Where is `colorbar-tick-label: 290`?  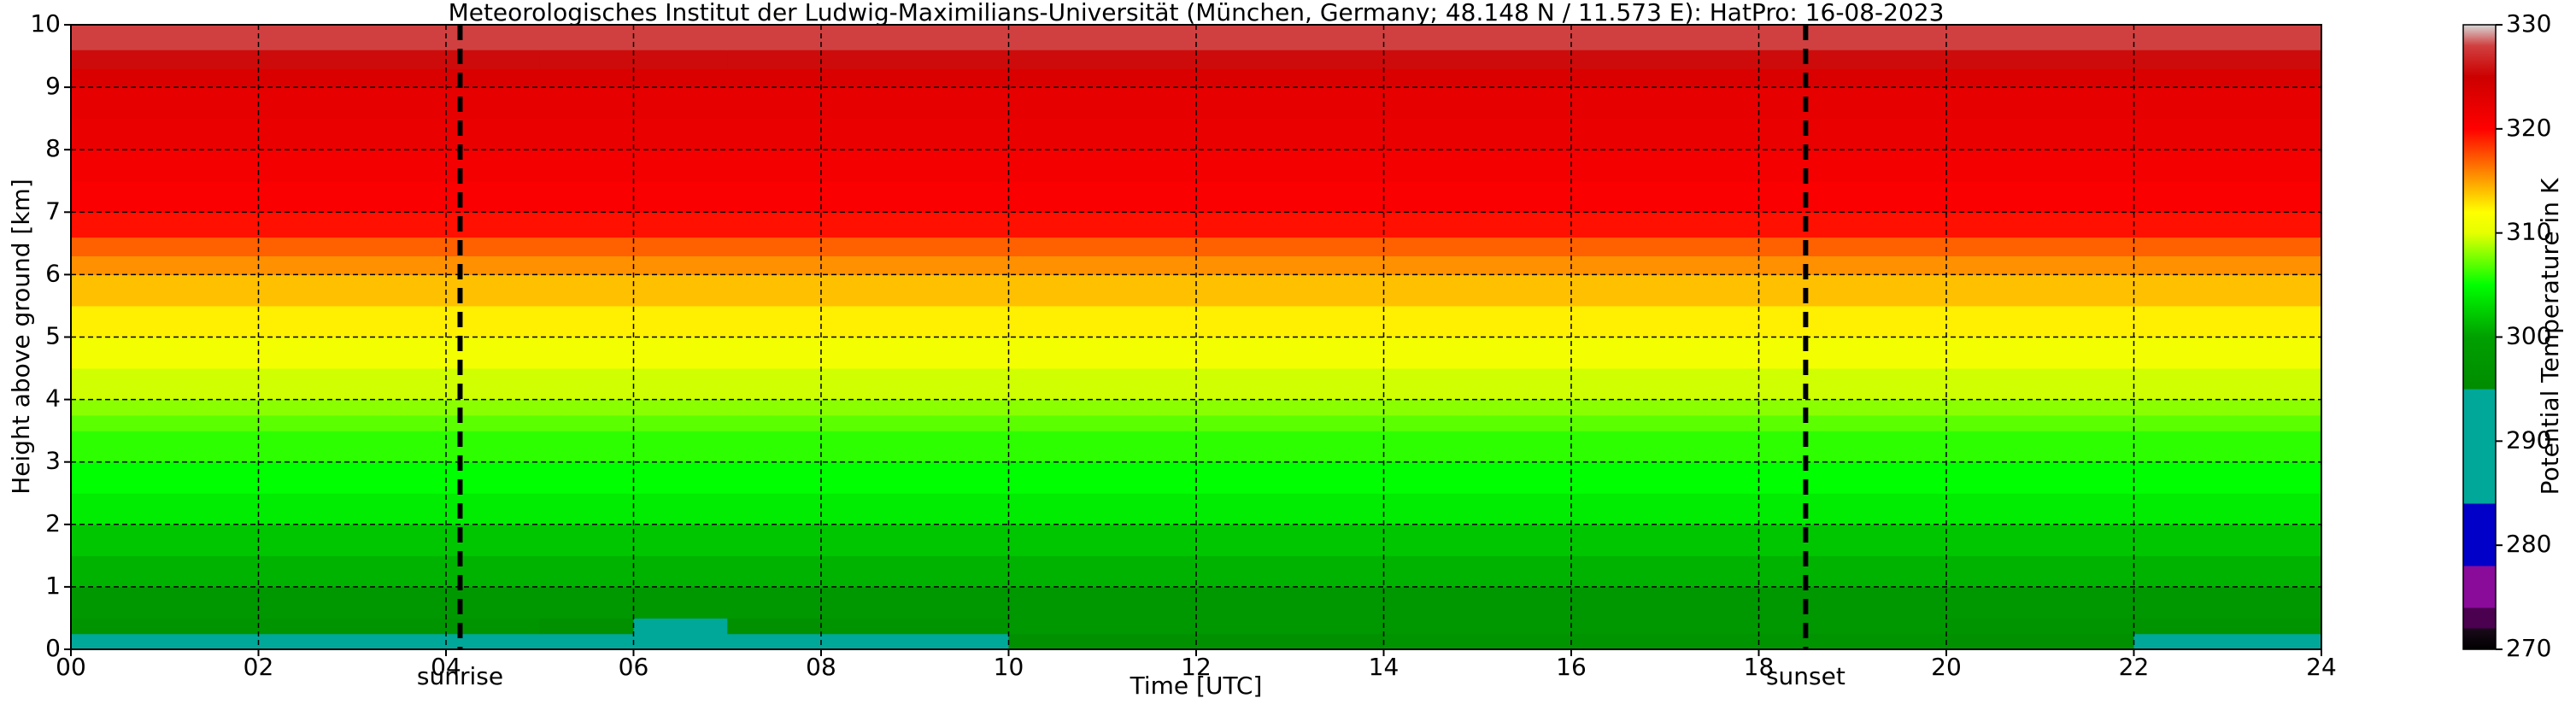 colorbar-tick-label: 290 is located at coordinates (2528, 439).